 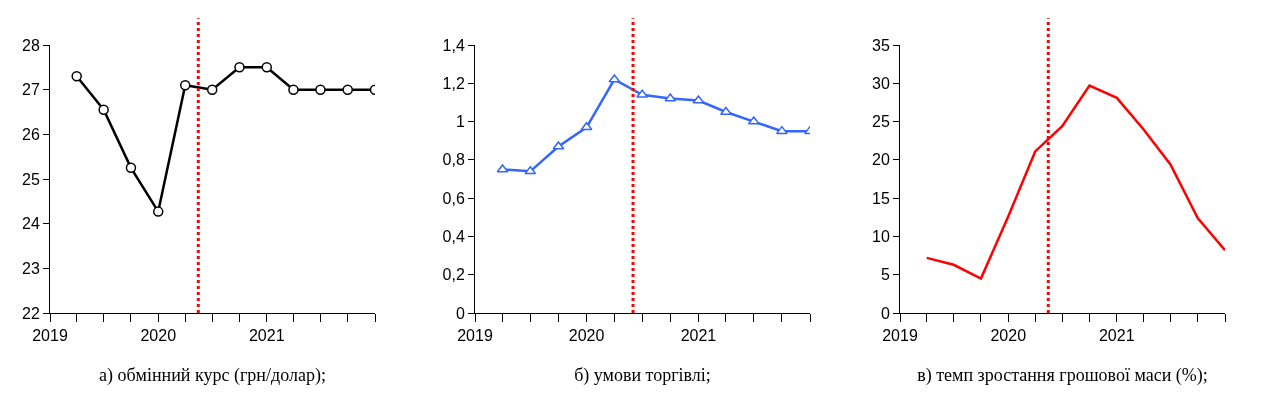 What do you see at coordinates (881, 160) in the screenshot?
I see `y-tick-label: 20` at bounding box center [881, 160].